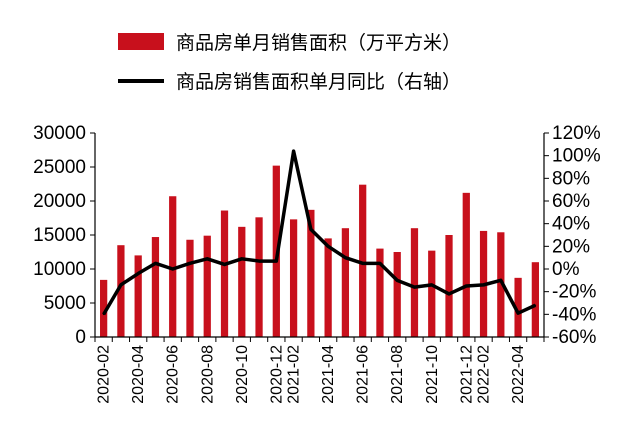 This screenshot has height=446, width=640. I want to click on x-tick-label: 2020-08, so click(207, 374).